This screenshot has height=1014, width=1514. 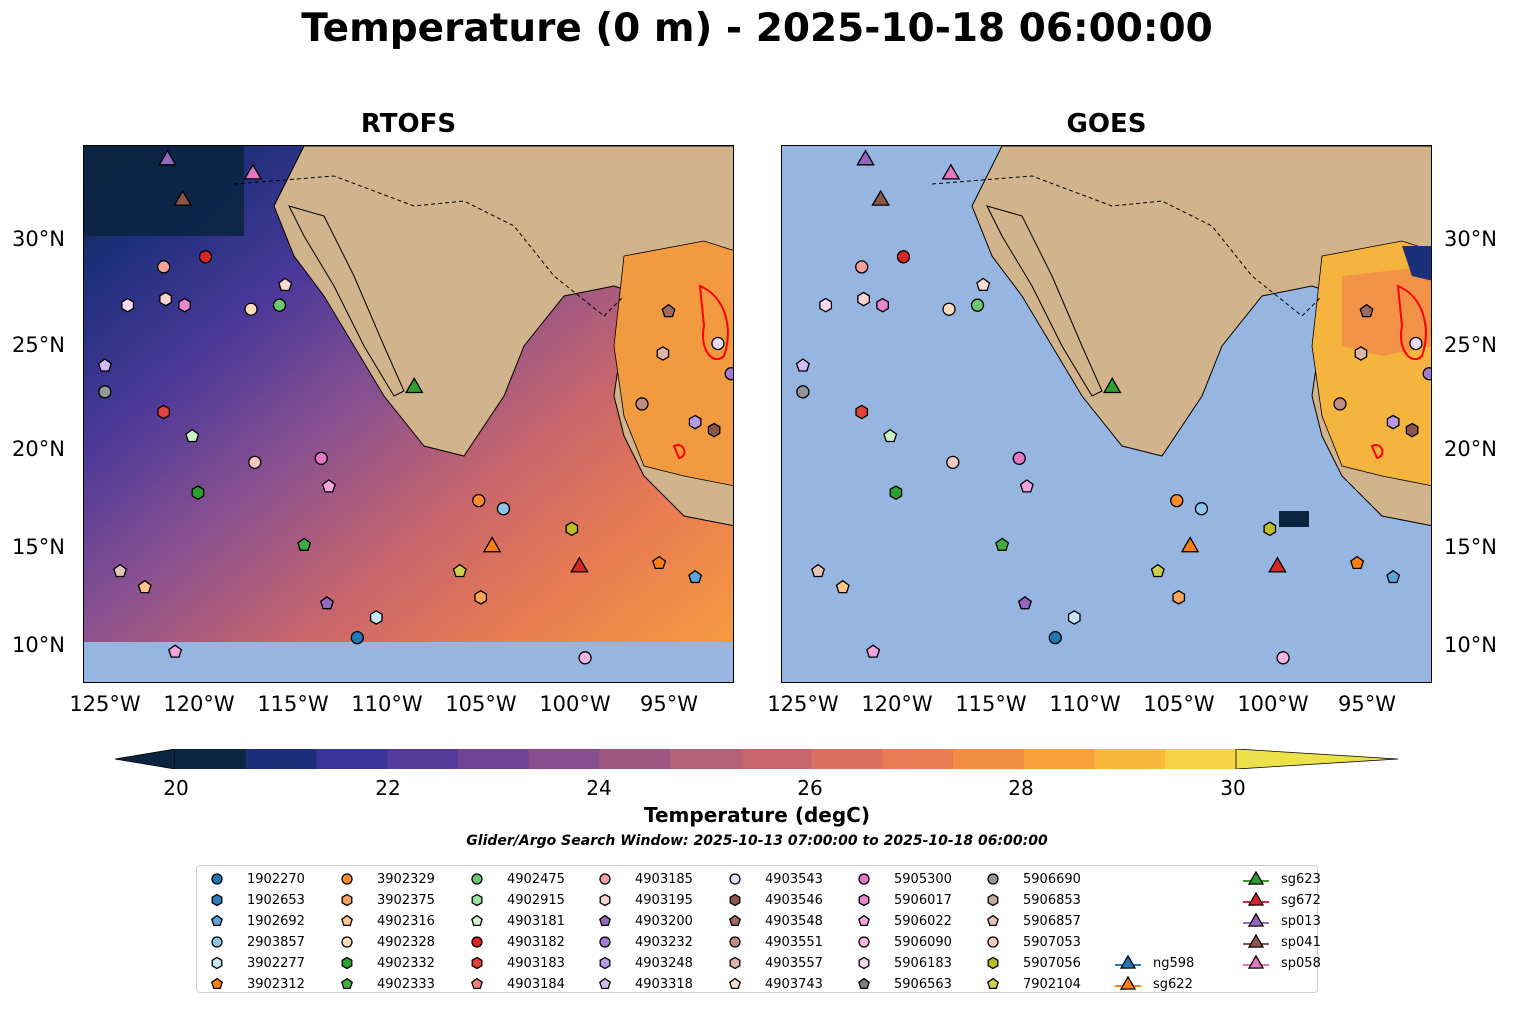 What do you see at coordinates (38, 449) in the screenshot?
I see `lat-label-20-left: 20°N` at bounding box center [38, 449].